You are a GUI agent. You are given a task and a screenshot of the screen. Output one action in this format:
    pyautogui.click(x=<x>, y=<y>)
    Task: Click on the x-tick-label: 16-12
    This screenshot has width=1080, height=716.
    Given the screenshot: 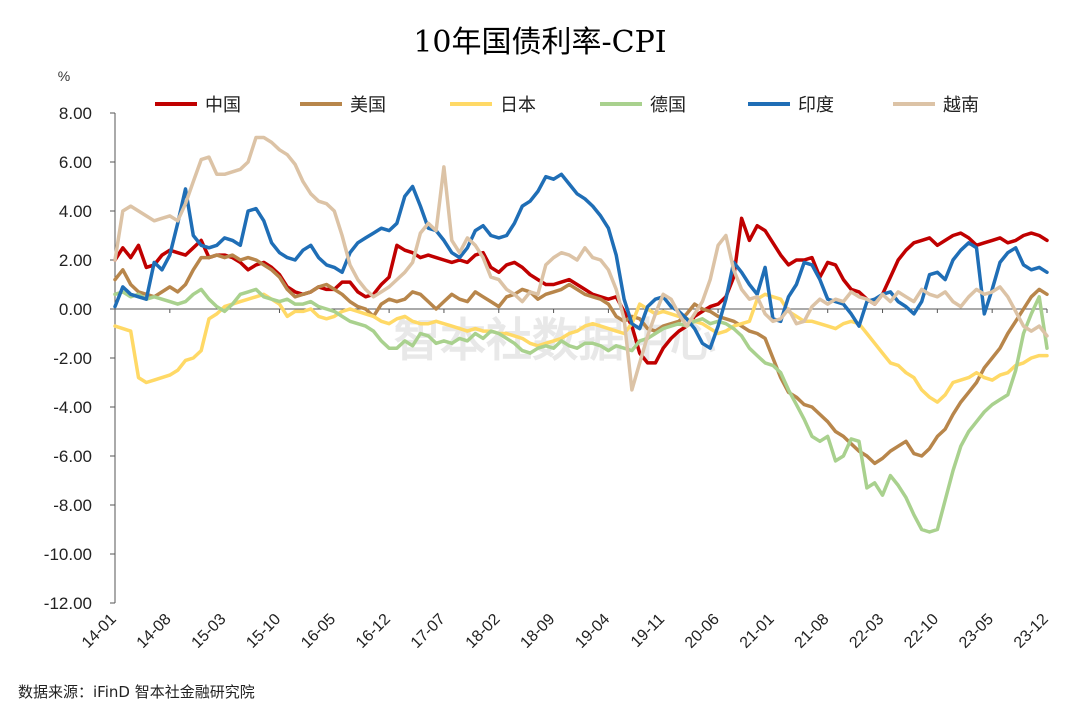 What is the action you would take?
    pyautogui.click(x=373, y=631)
    